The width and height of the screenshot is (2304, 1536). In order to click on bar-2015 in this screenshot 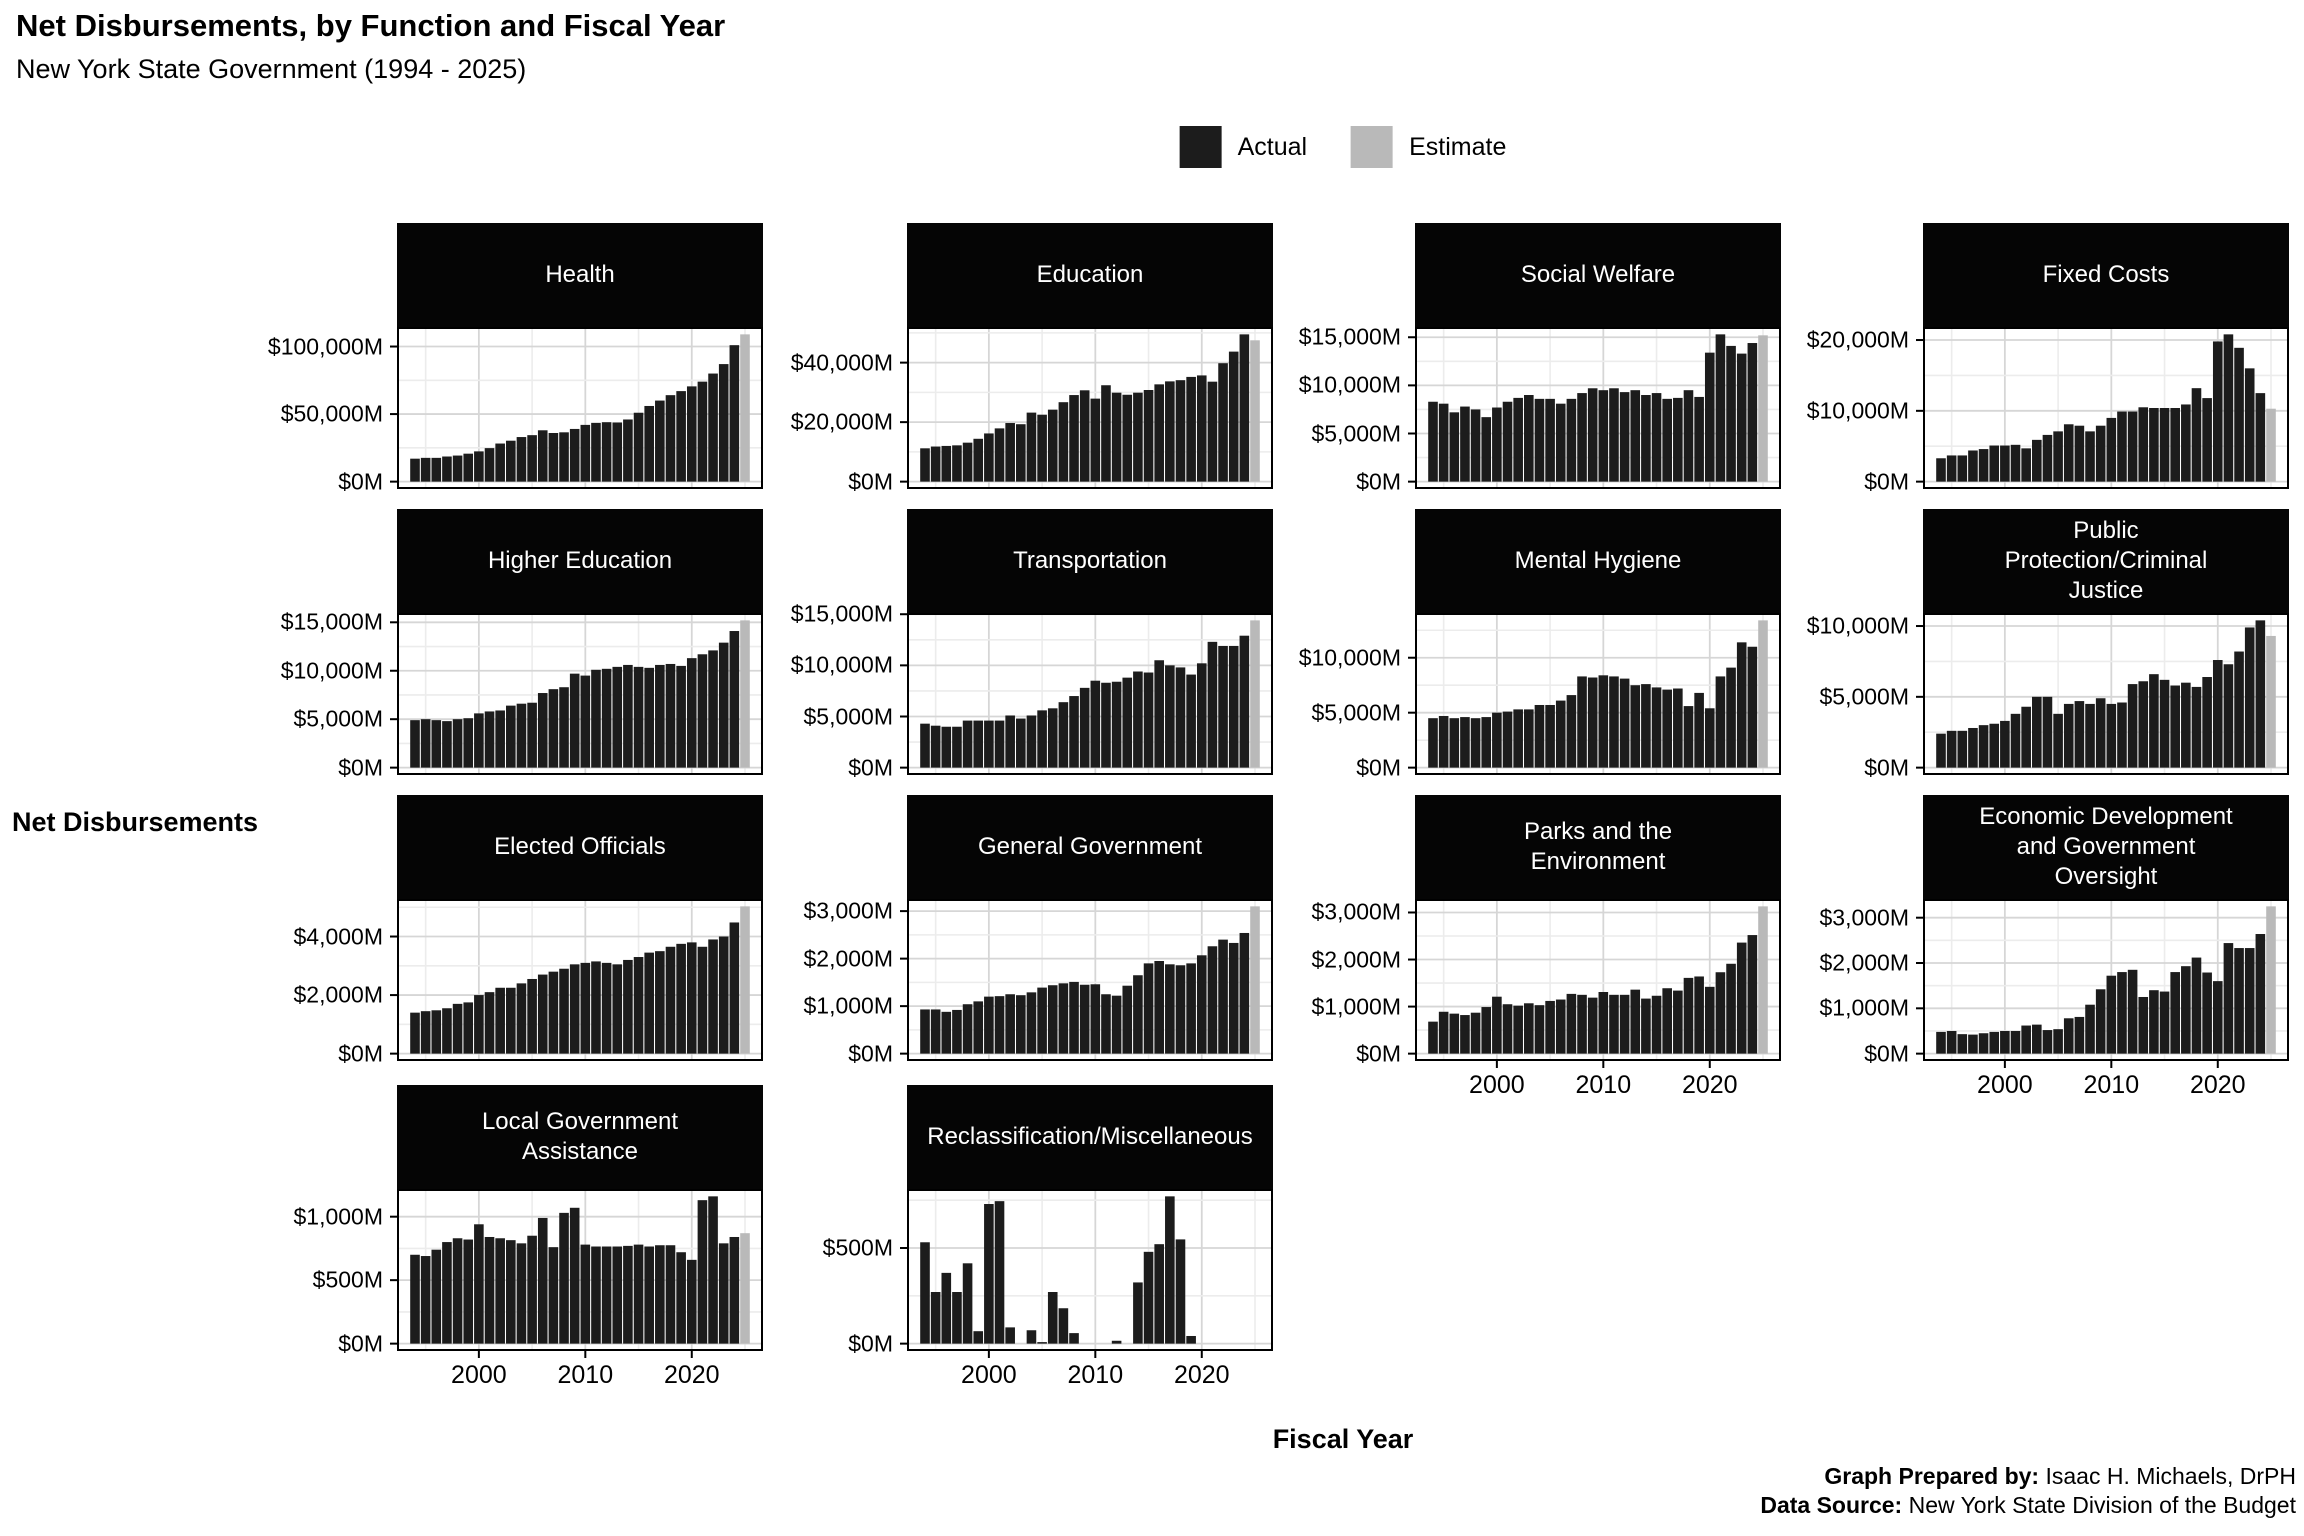, I will do `click(2164, 445)`.